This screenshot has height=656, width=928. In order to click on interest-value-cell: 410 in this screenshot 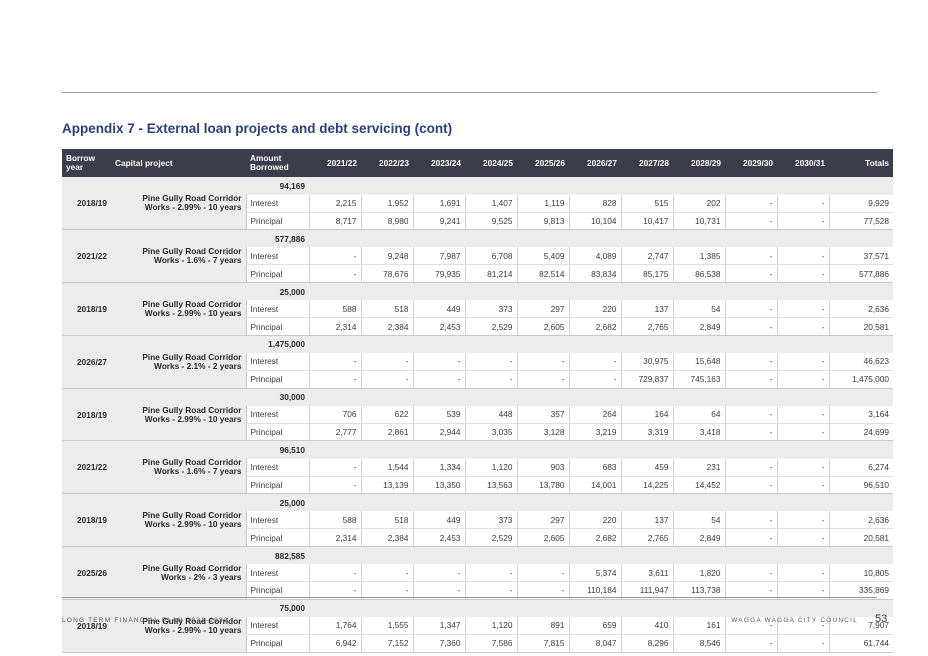, I will do `click(646, 625)`.